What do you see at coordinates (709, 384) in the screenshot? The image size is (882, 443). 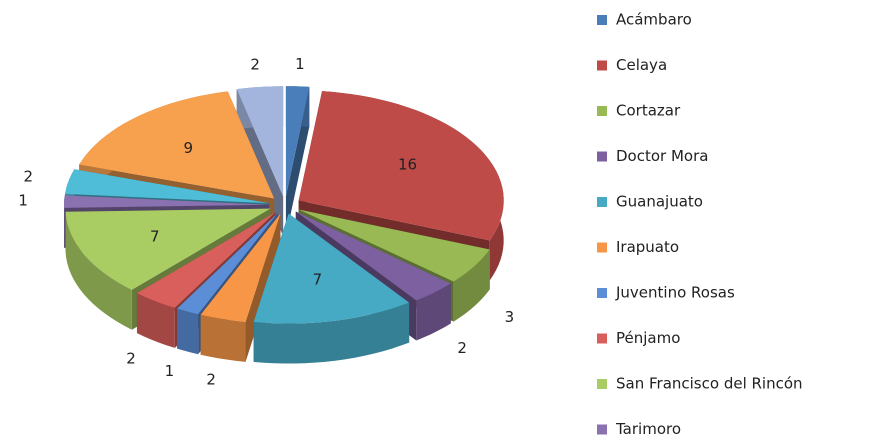 I see `legend-label: San Francisco del Rincón` at bounding box center [709, 384].